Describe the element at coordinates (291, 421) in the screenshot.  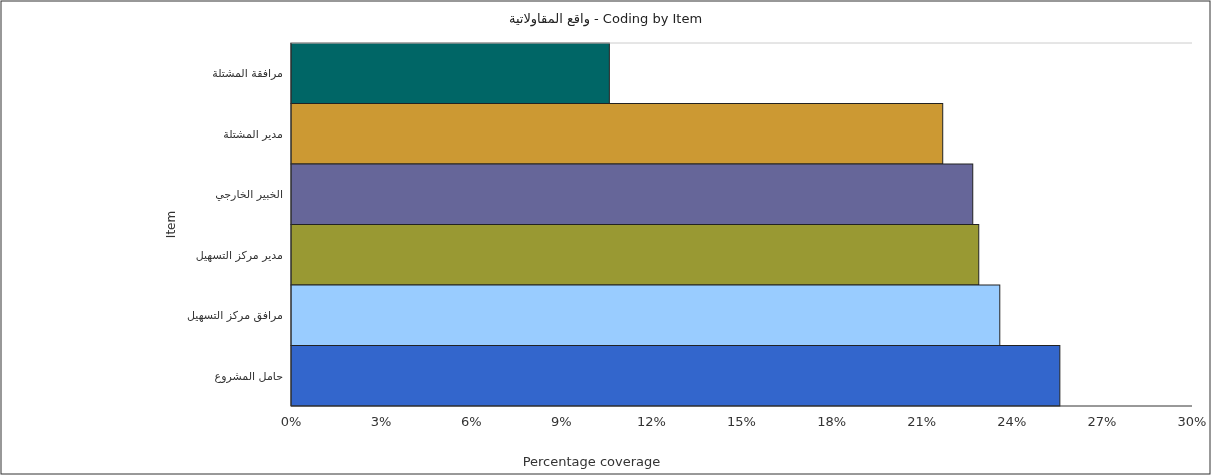
I see `x-tick-label: 0%` at that location.